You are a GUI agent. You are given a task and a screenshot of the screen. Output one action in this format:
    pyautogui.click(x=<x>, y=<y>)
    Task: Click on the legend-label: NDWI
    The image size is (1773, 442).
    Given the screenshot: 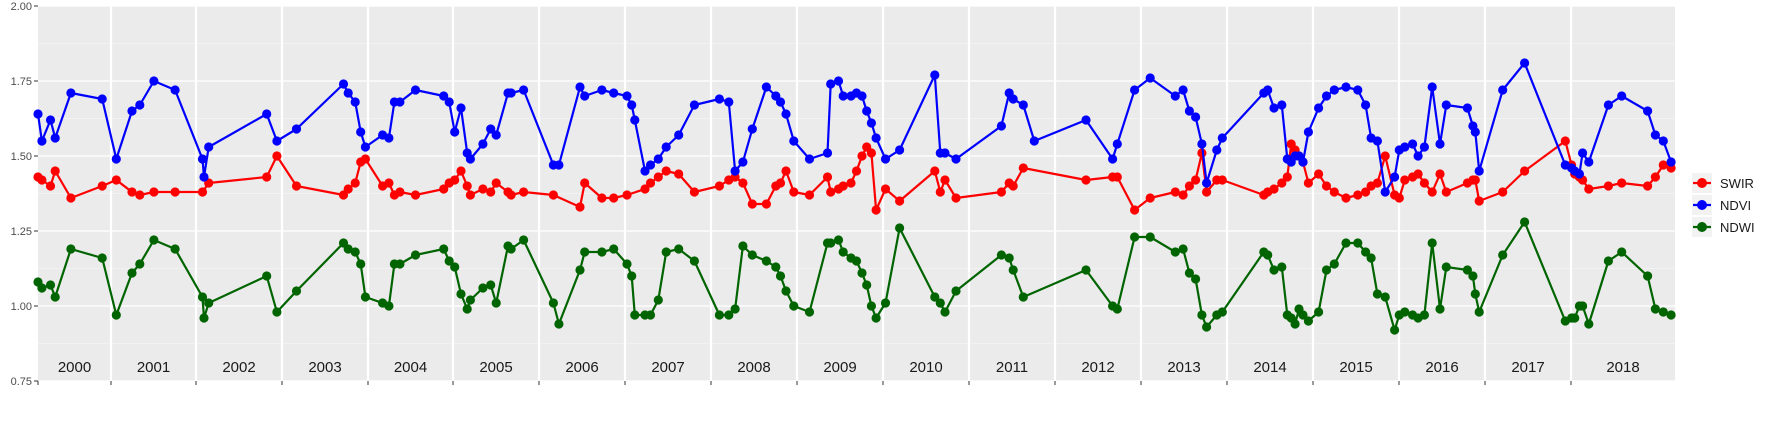 What is the action you would take?
    pyautogui.click(x=1737, y=227)
    